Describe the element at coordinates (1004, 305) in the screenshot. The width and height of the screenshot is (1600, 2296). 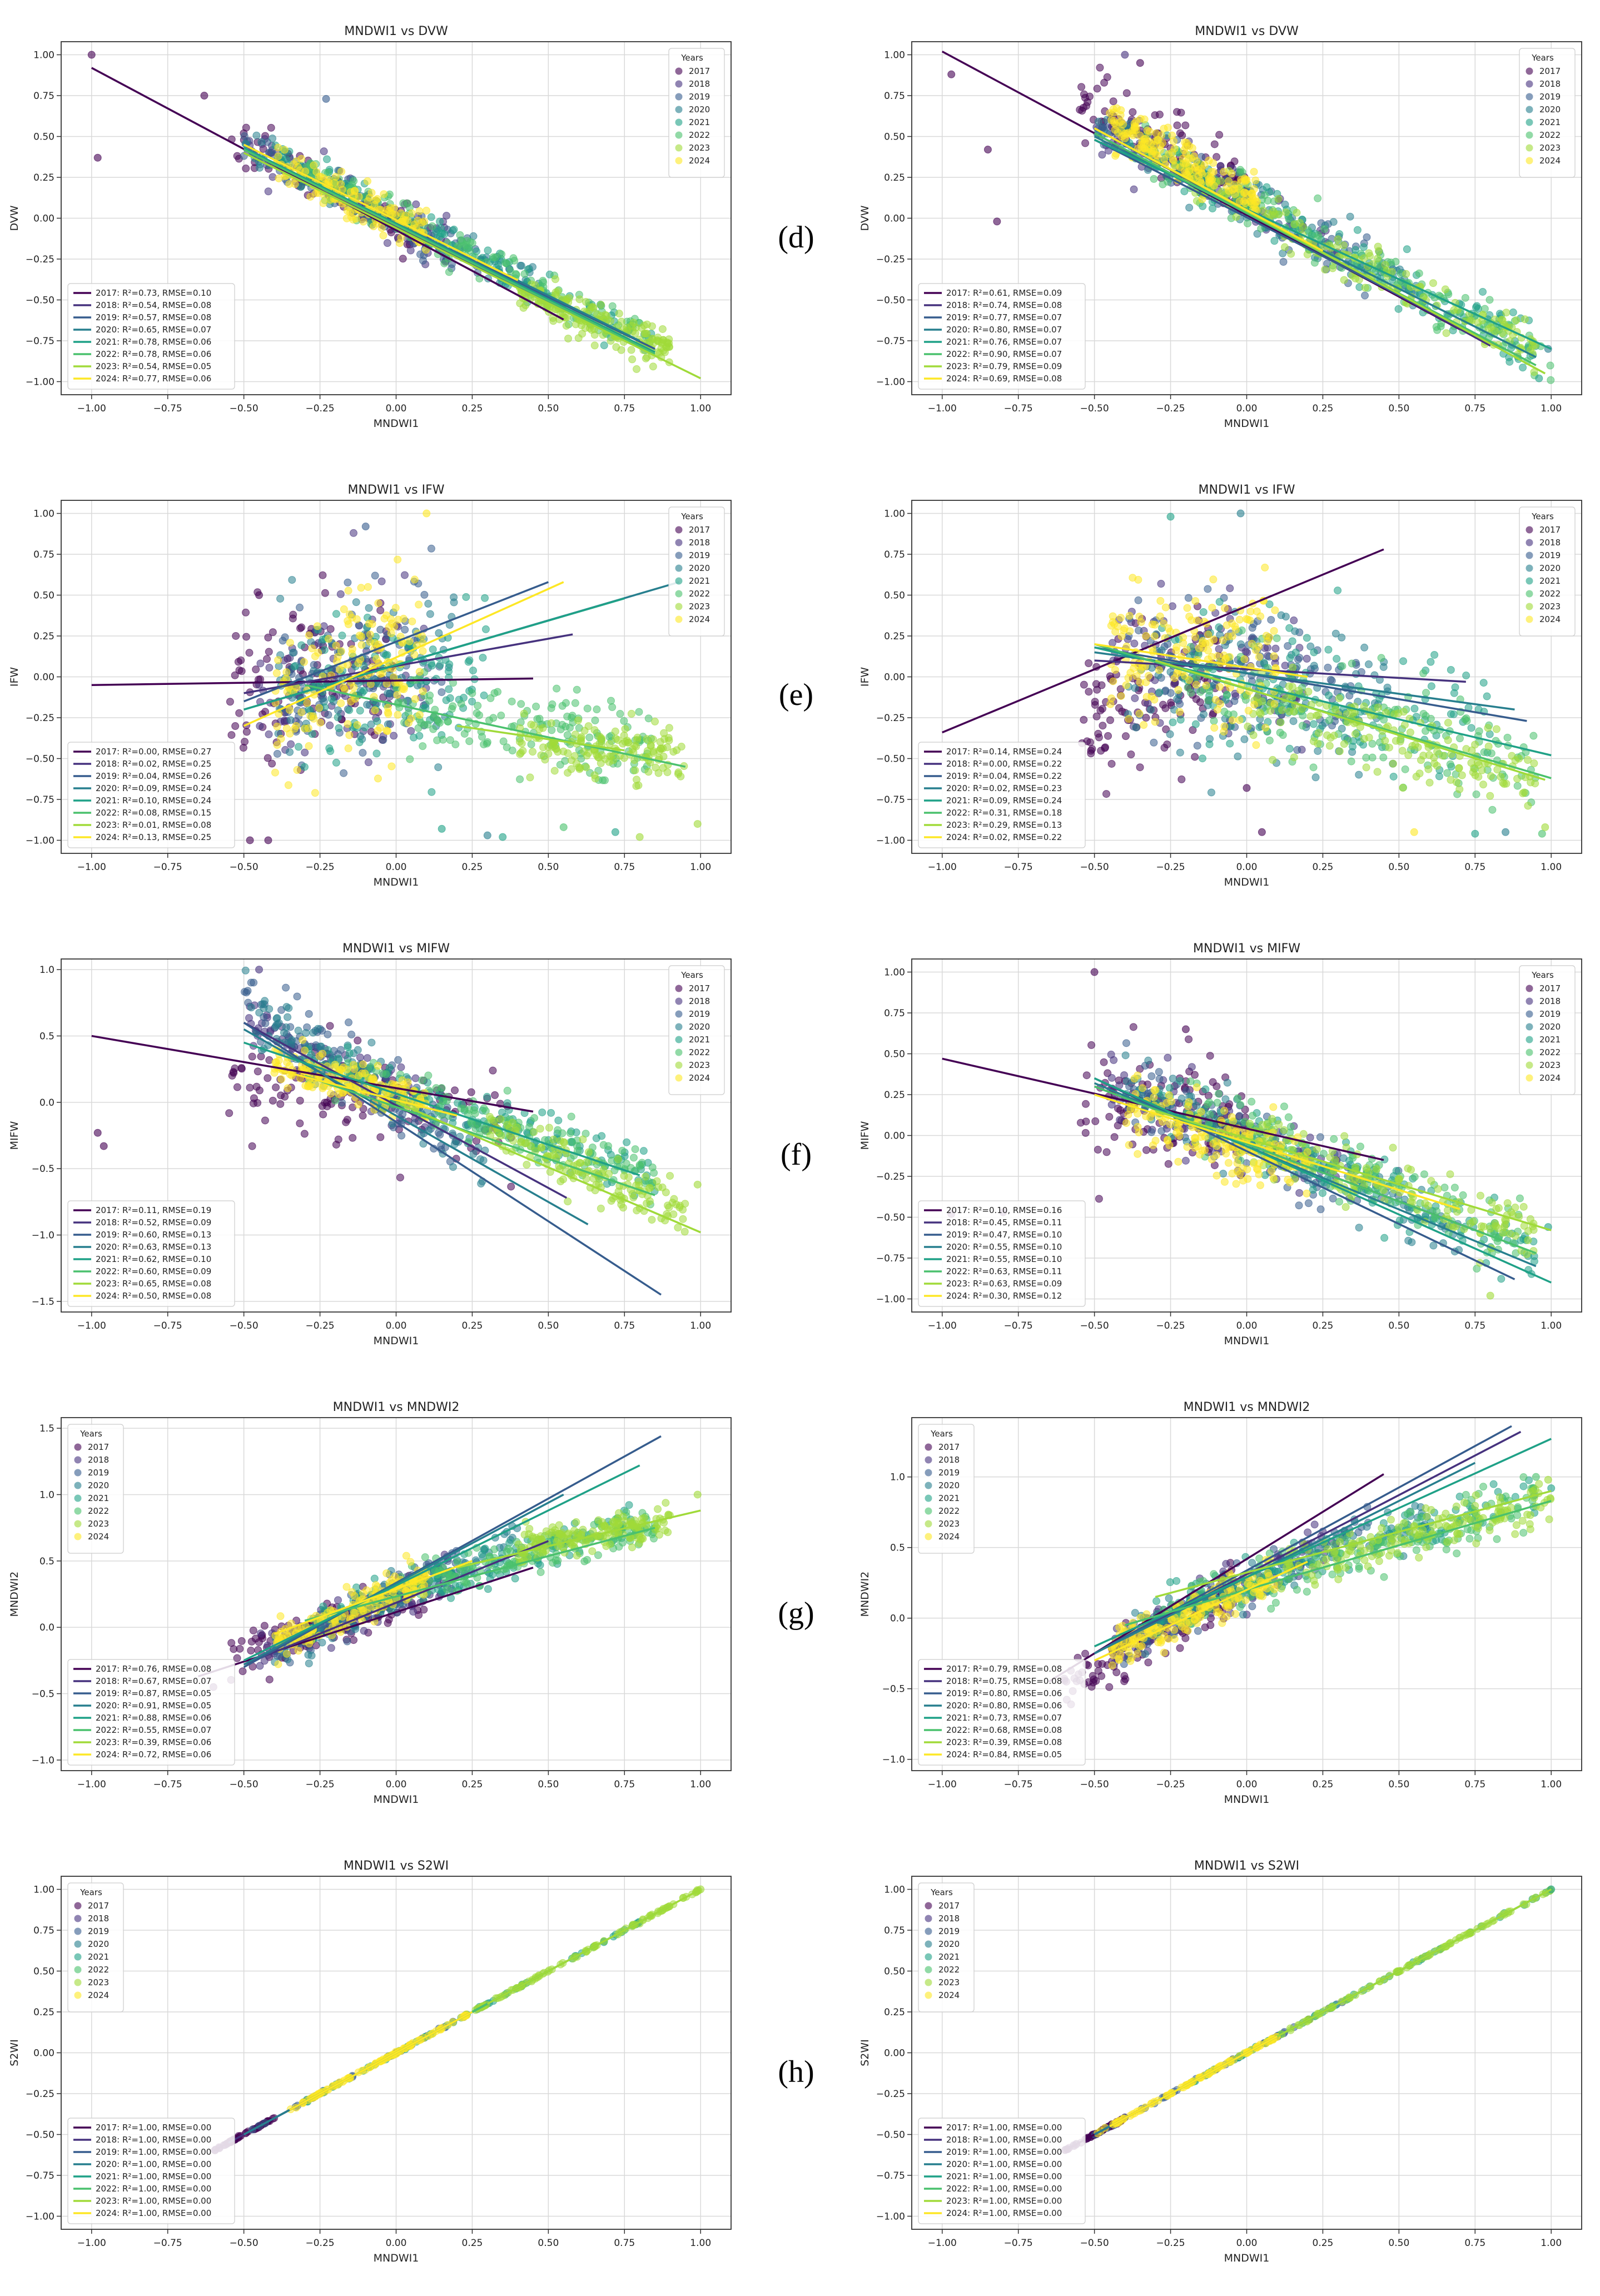
I see `fit-legend-label-2018: 2018: R²=0.74, RMSE=0.08` at that location.